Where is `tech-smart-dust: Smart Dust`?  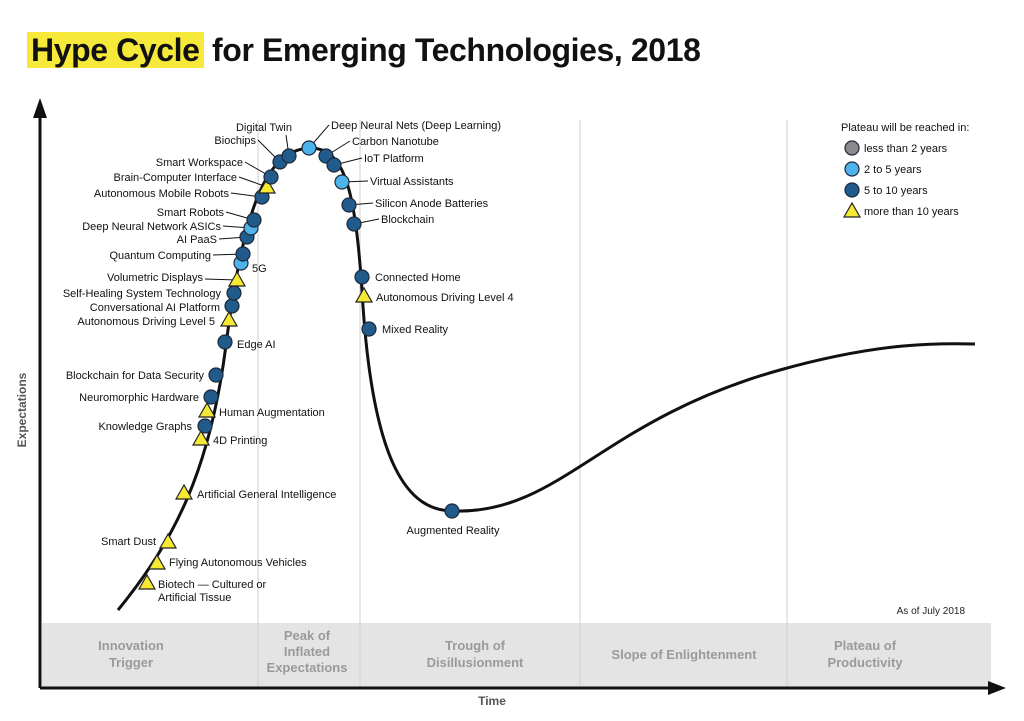 tech-smart-dust: Smart Dust is located at coordinates (139, 540).